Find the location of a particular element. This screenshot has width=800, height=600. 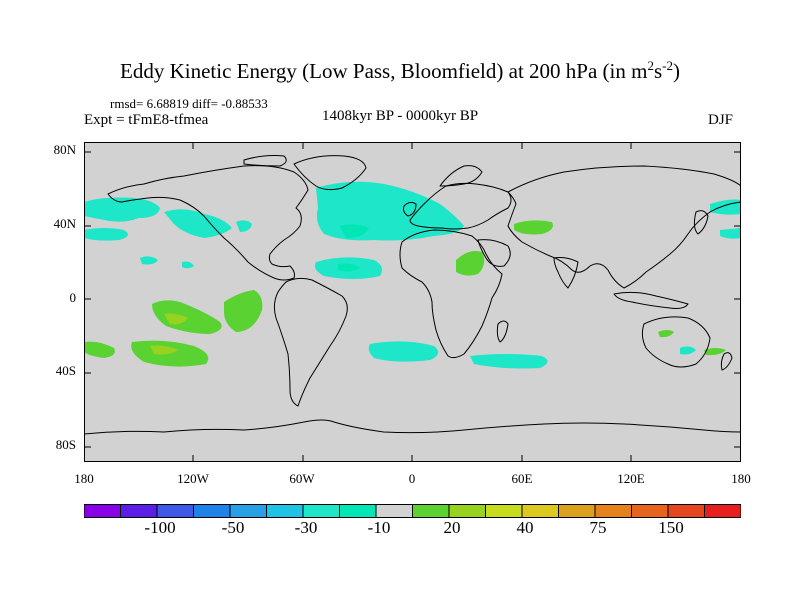

coastline-europe is located at coordinates (460, 206).